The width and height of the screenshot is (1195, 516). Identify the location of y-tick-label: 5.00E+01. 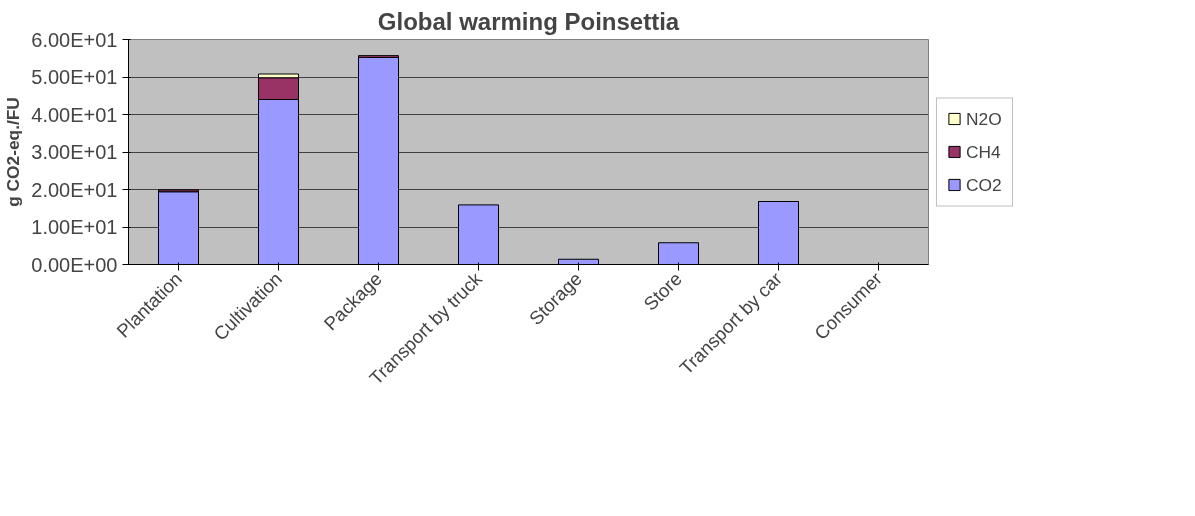
(74, 77).